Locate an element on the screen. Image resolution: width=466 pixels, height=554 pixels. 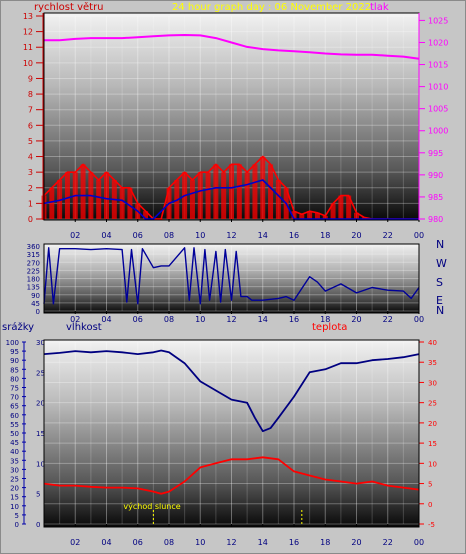
temp-ytick-label: 35 is located at coordinates (432, 363).